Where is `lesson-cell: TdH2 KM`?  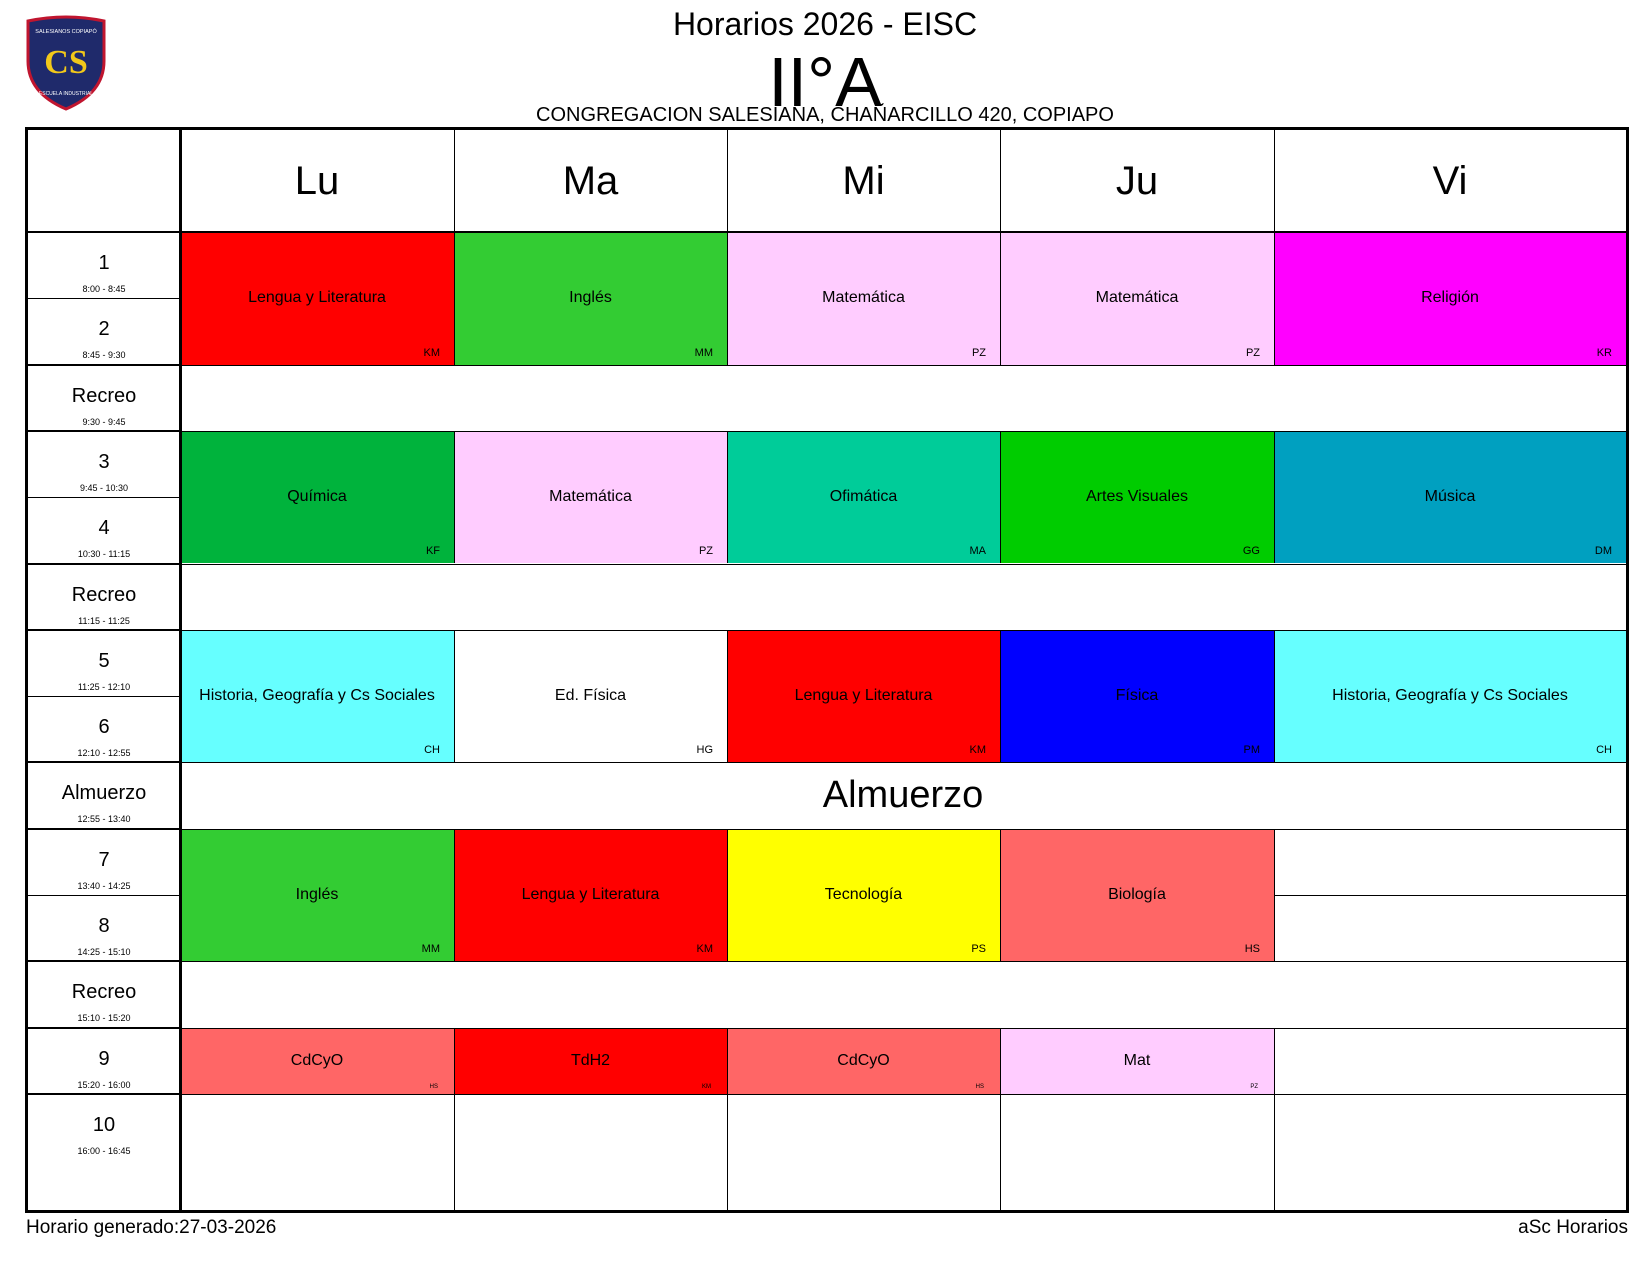
lesson-cell: TdH2 KM is located at coordinates (590, 1060).